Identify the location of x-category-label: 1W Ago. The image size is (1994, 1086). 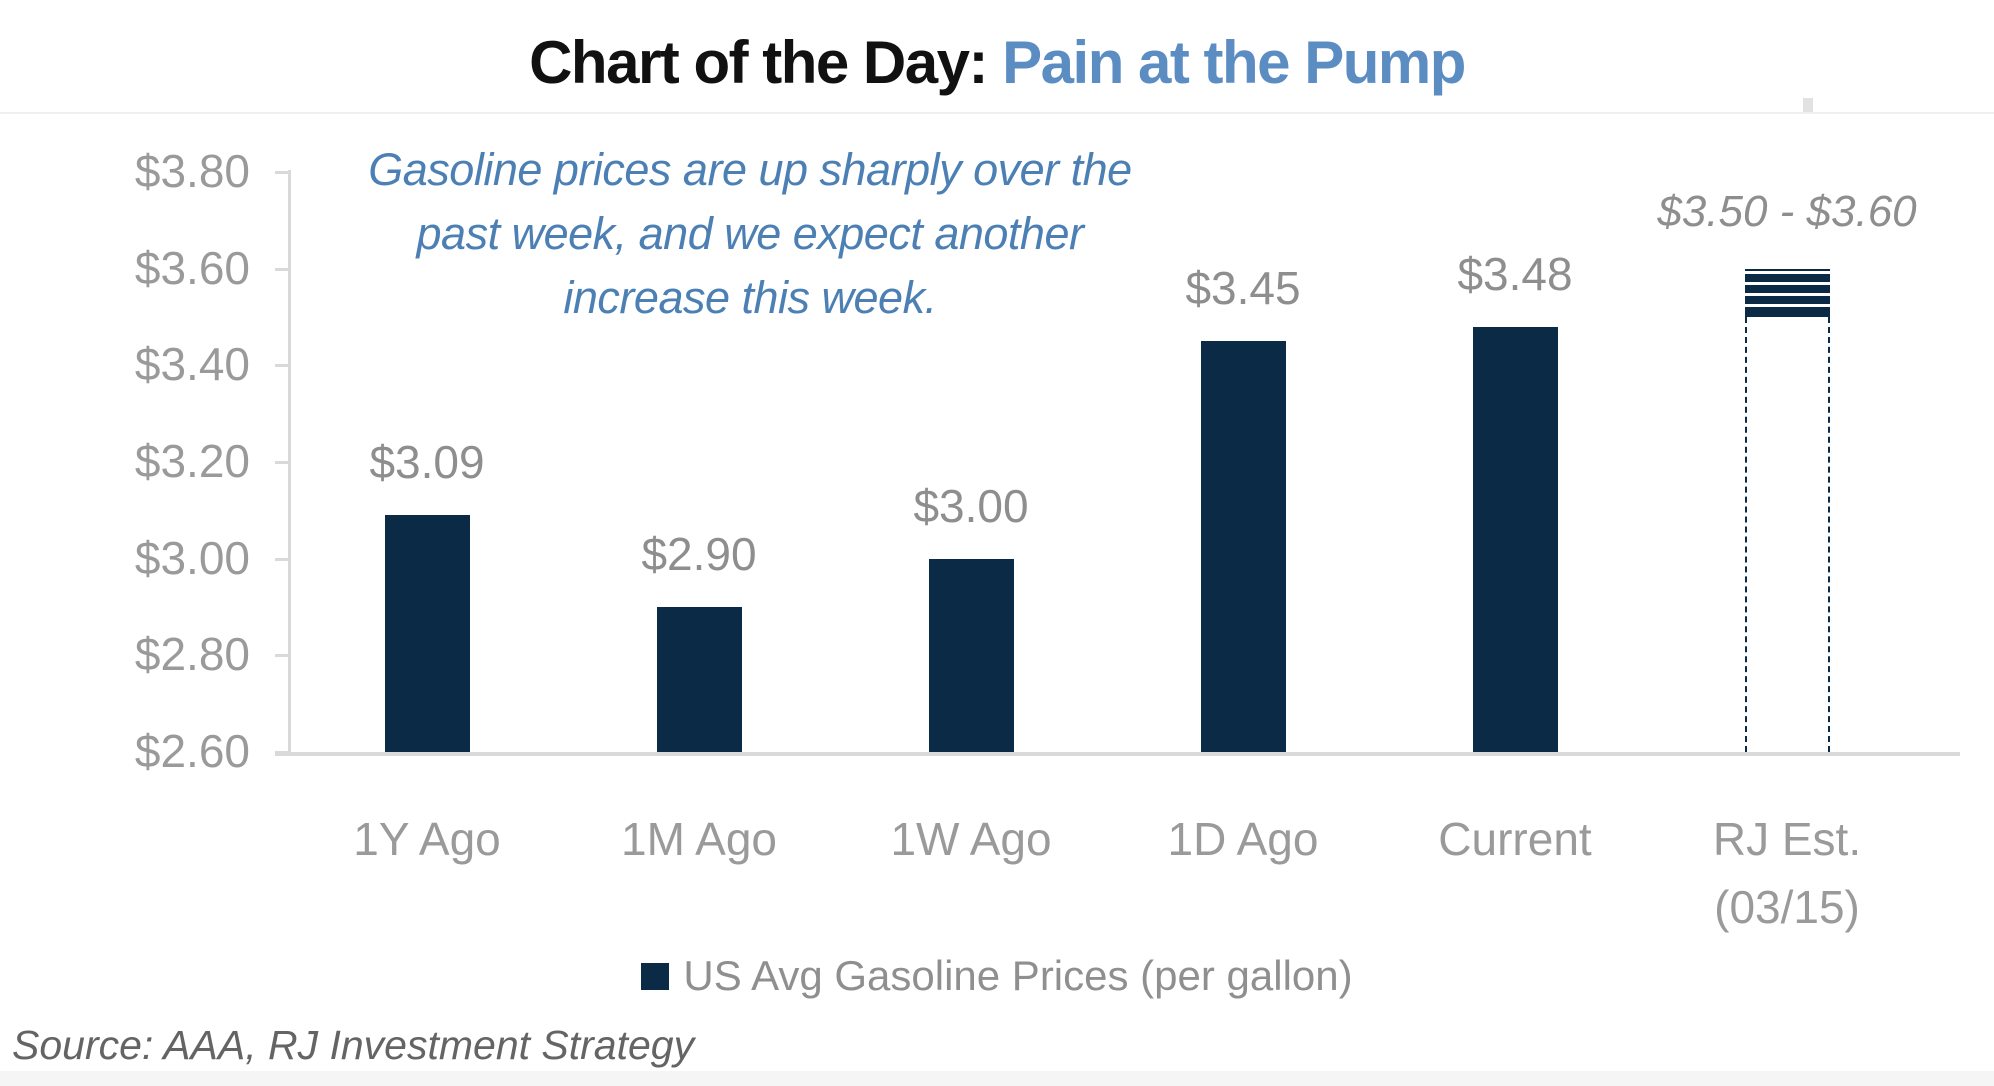
(971, 839).